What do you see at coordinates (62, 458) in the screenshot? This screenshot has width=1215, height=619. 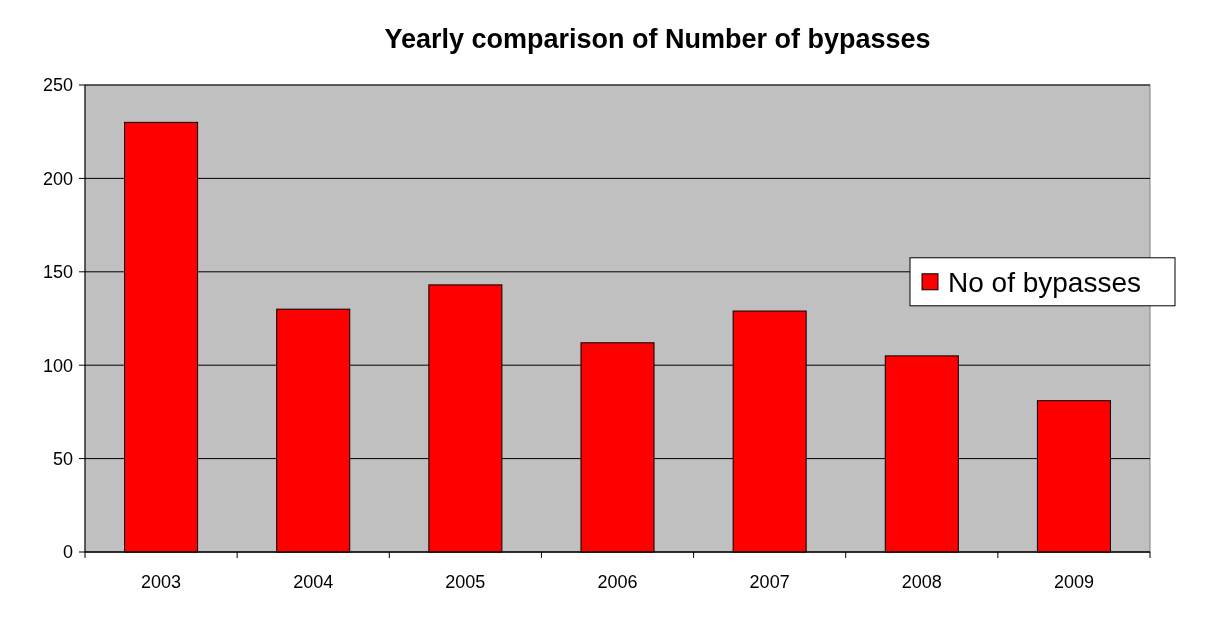 I see `y-tick-label: 50` at bounding box center [62, 458].